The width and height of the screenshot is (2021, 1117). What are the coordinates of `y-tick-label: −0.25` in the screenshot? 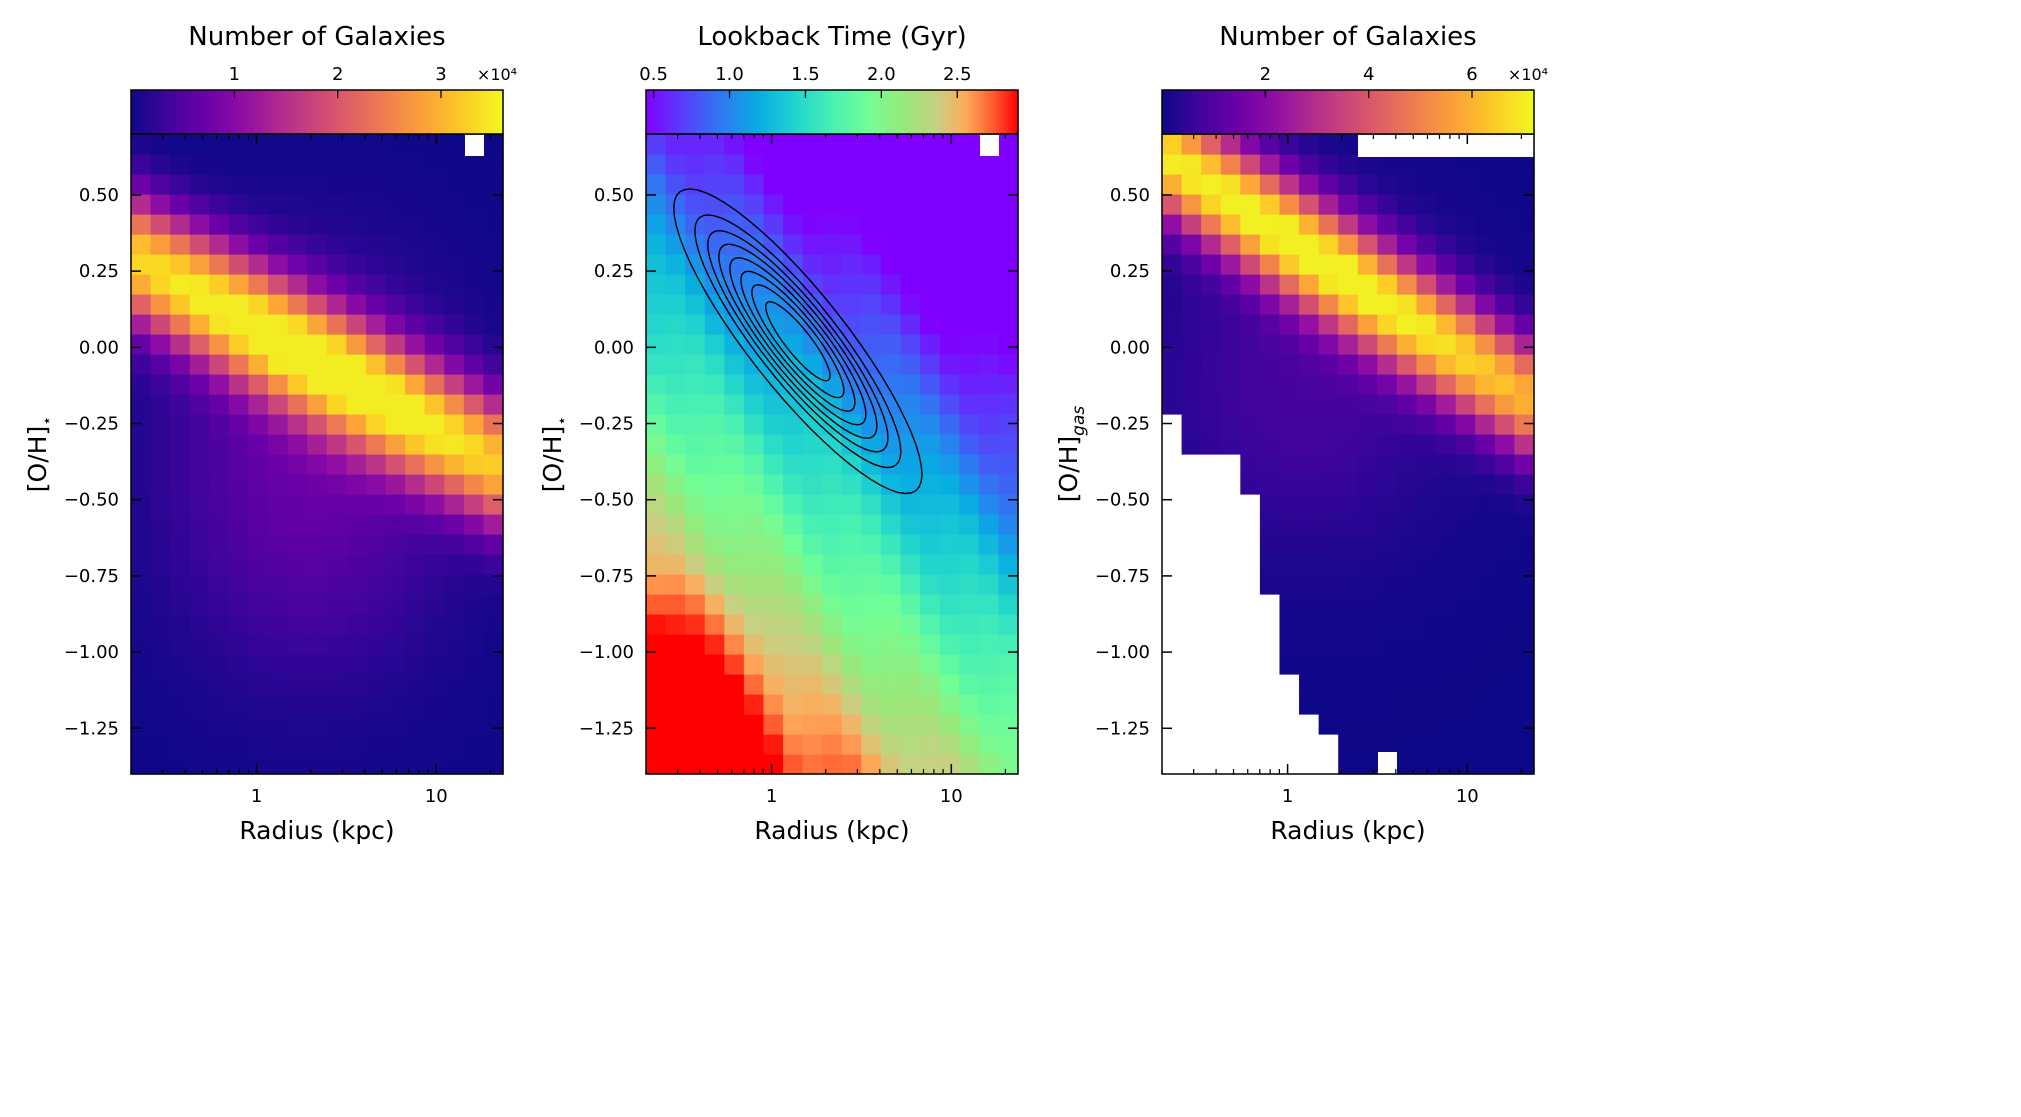 It's located at (91, 424).